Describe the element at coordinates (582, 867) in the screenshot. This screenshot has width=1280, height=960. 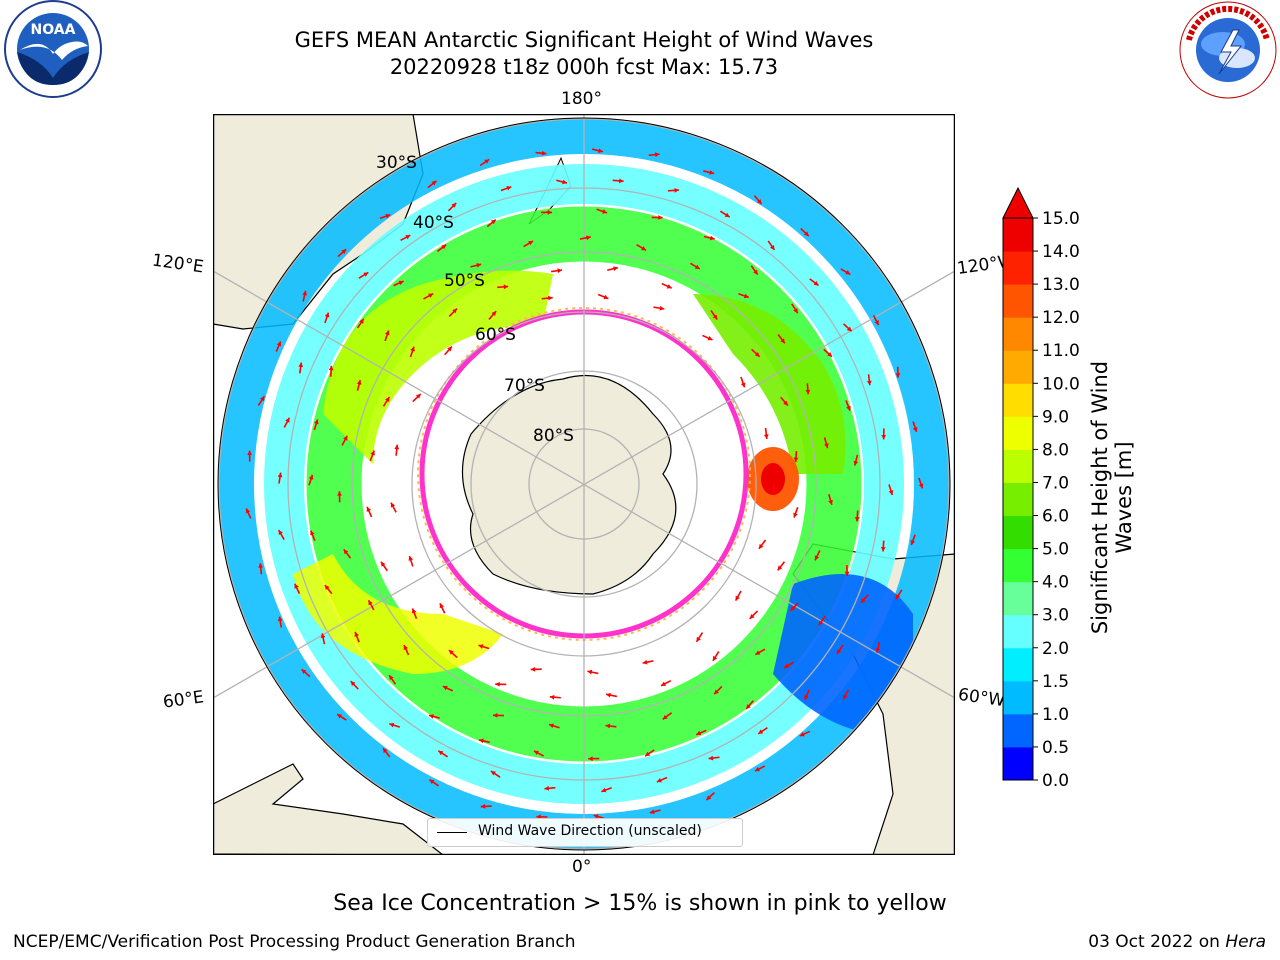
I see `meridian-label-0: 0°` at that location.